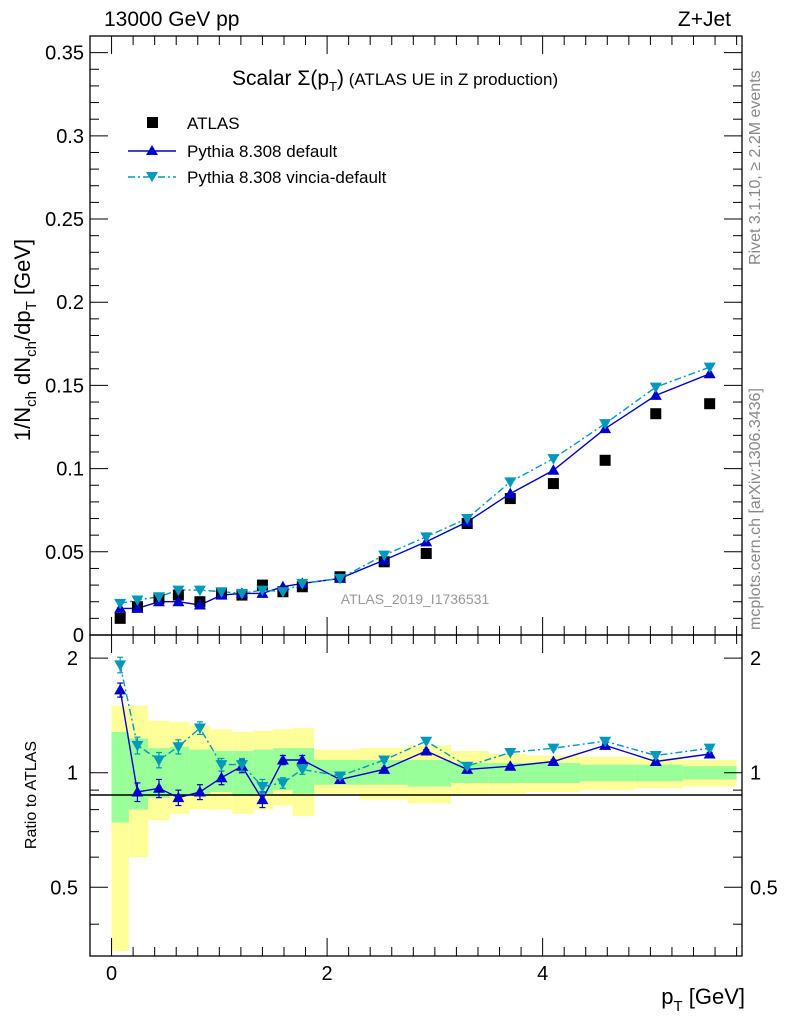 The height and width of the screenshot is (1029, 786). I want to click on main-y-tick-label: 0.1, so click(70, 470).